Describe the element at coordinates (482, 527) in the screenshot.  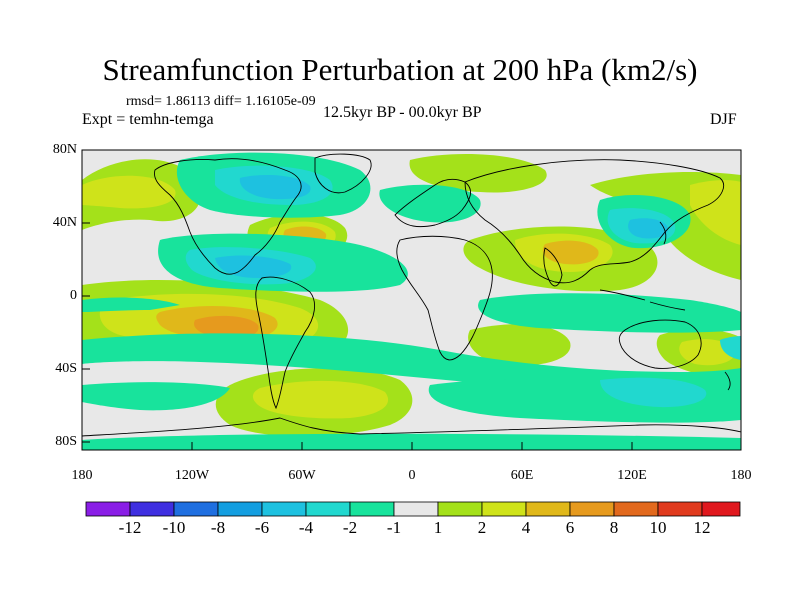
I see `colorbar-label: 2` at that location.